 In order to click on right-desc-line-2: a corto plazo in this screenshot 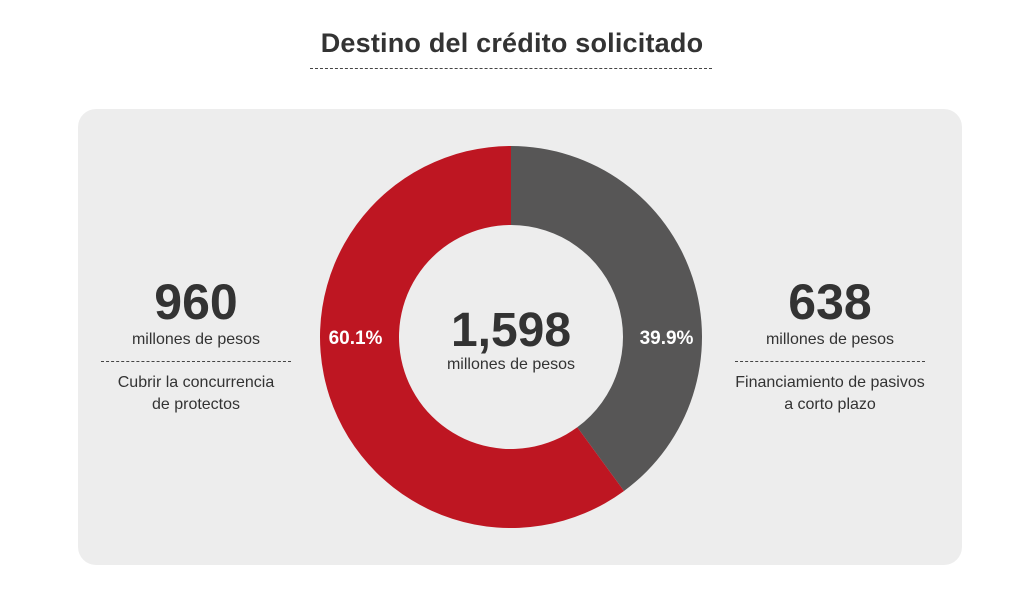, I will do `click(830, 404)`.